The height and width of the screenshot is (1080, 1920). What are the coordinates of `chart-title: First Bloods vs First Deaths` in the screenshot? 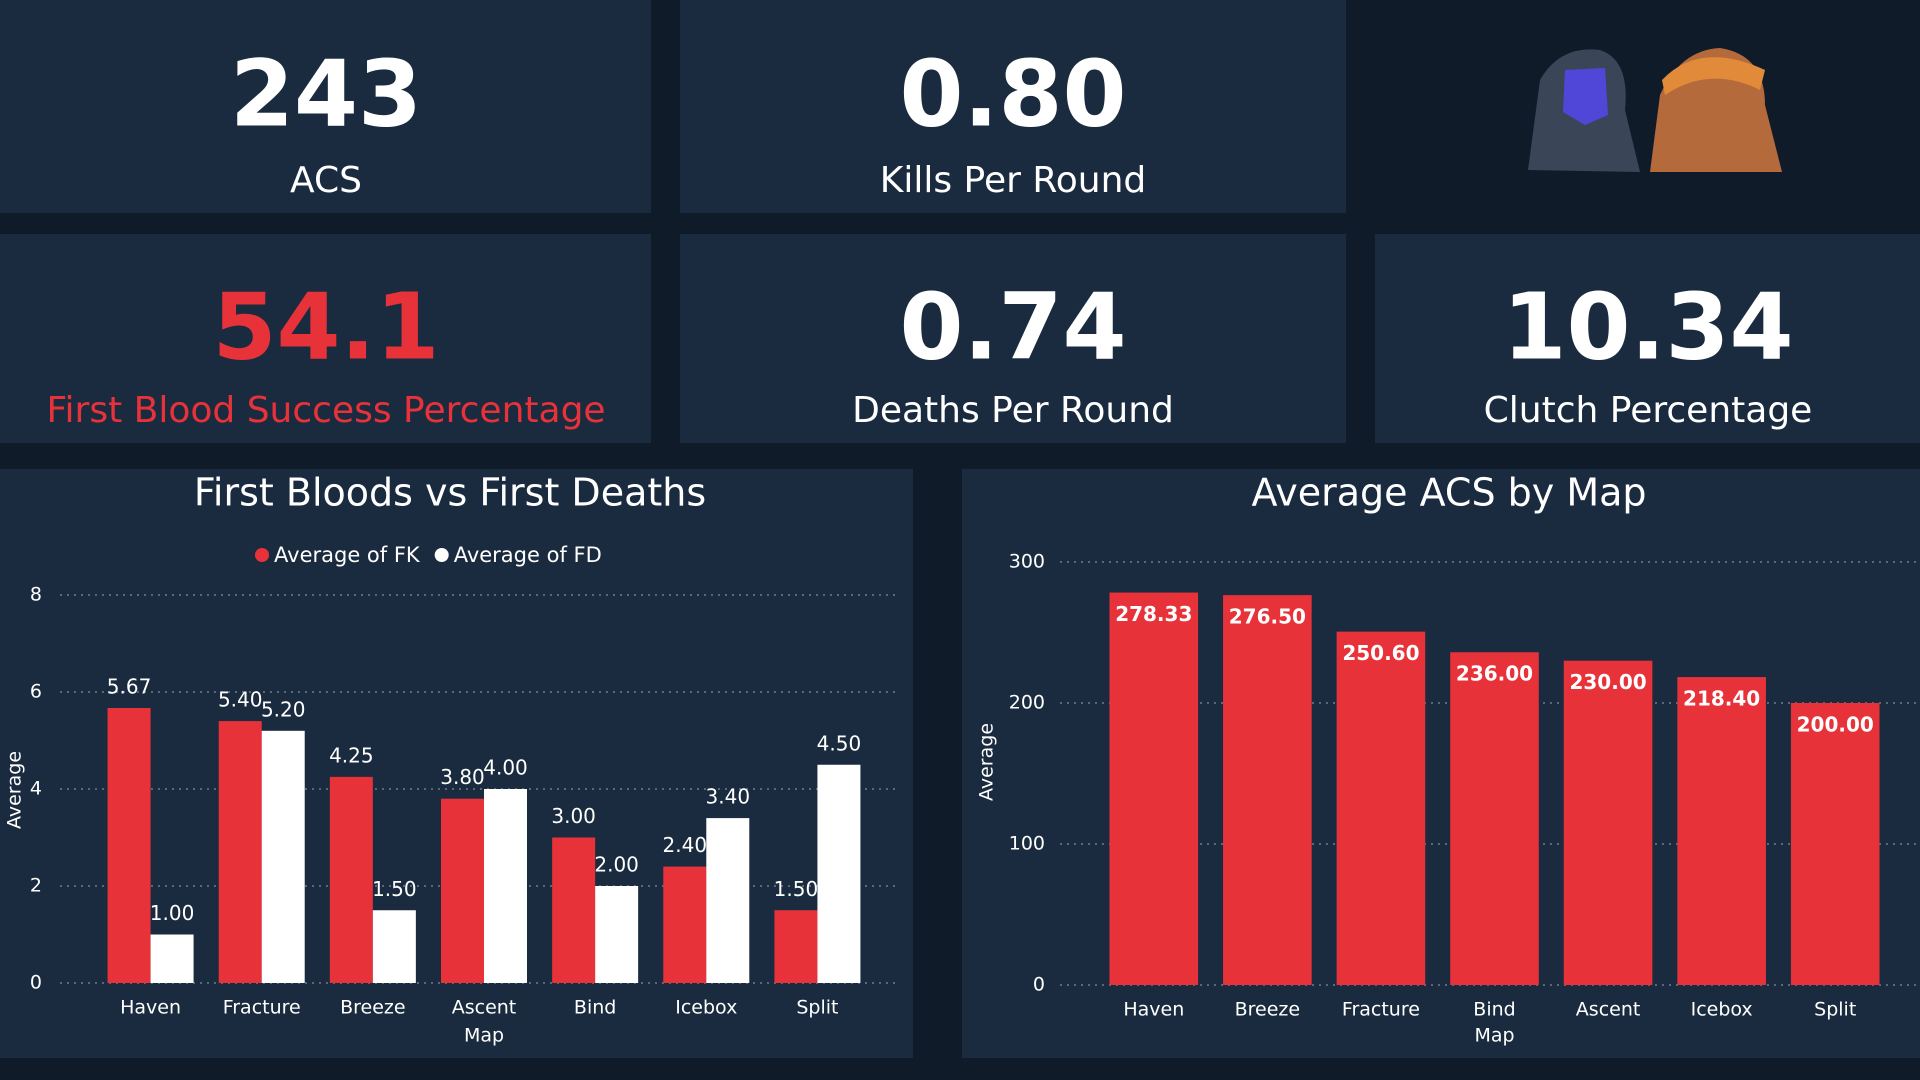 It's located at (450, 493).